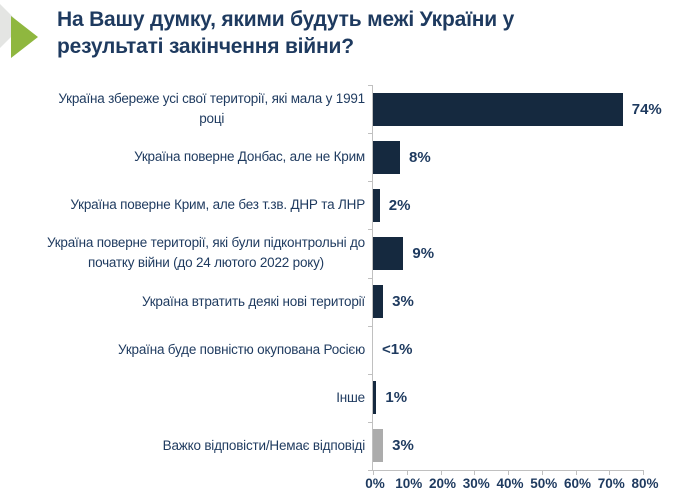 Image resolution: width=690 pixels, height=496 pixels. Describe the element at coordinates (397, 350) in the screenshot. I see `value-label: <1%` at that location.